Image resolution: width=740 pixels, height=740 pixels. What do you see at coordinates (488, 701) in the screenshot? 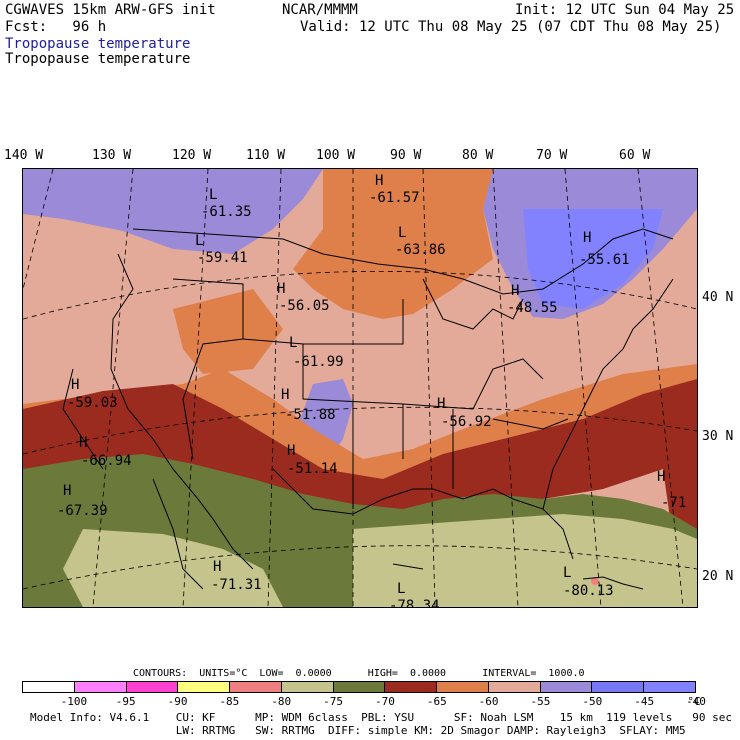
I see `color-bar-tick: -60` at bounding box center [488, 701].